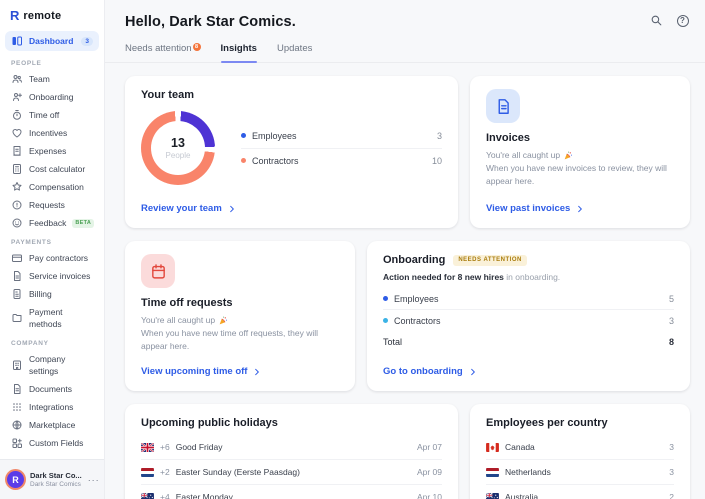 The image size is (705, 499). I want to click on onboarding-icon, so click(17, 97).